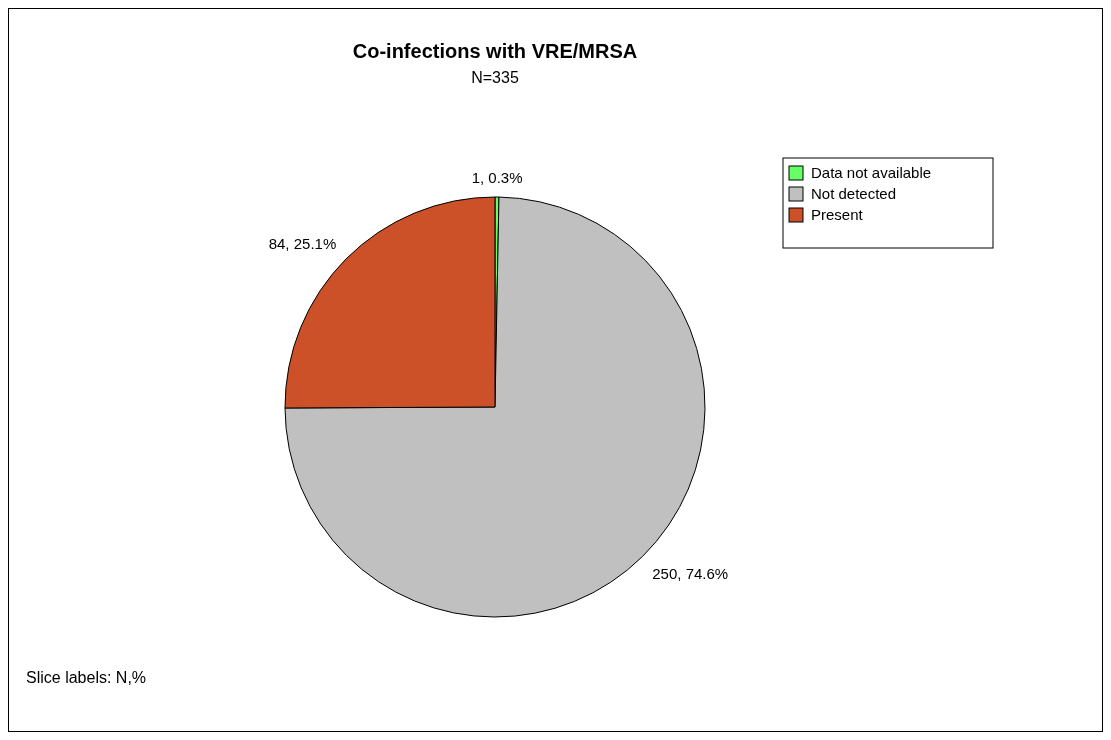  I want to click on chart-title: Co-infections with VRE/MRSA, so click(495, 51).